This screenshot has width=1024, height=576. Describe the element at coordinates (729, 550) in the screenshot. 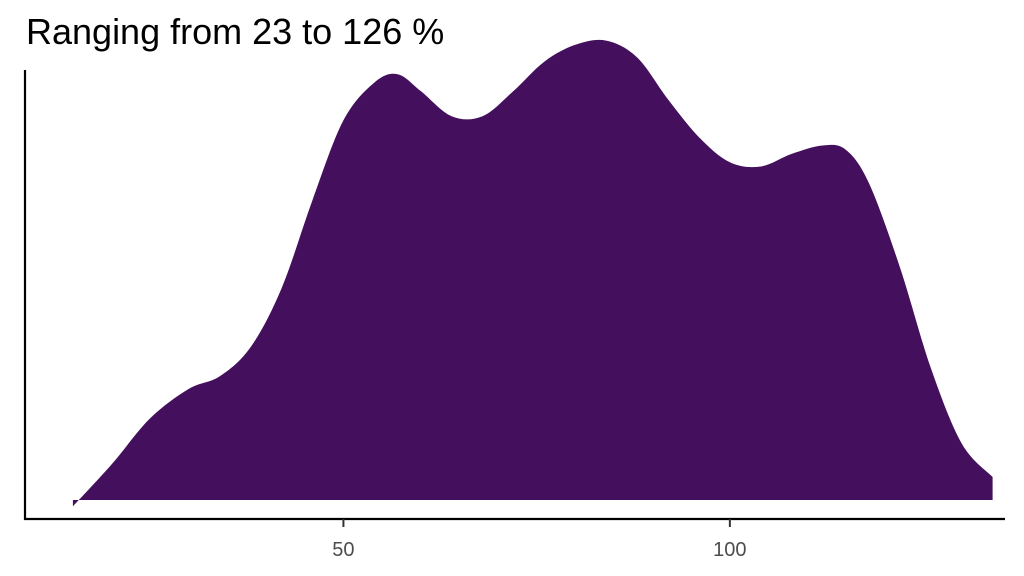

I see `x-tick-label: 100` at that location.